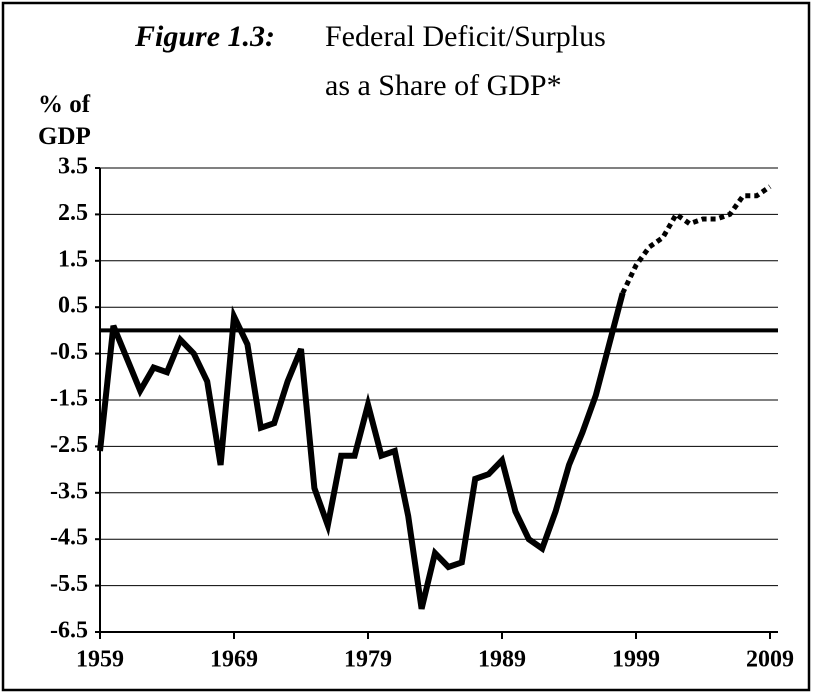 The height and width of the screenshot is (694, 813). Describe the element at coordinates (69, 538) in the screenshot. I see `y-tick-label: -4.5` at that location.